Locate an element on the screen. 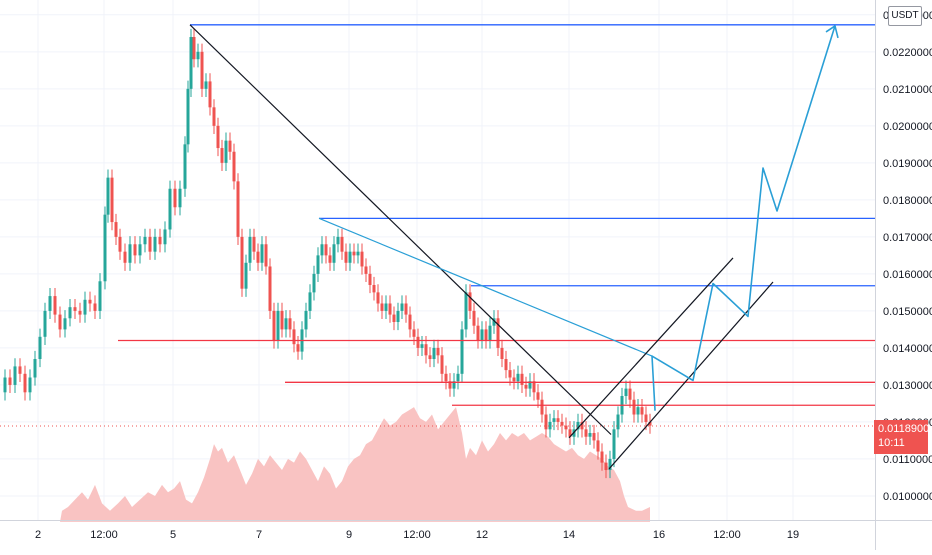 The height and width of the screenshot is (555, 932). time-tick-label: 12:00 is located at coordinates (417, 535).